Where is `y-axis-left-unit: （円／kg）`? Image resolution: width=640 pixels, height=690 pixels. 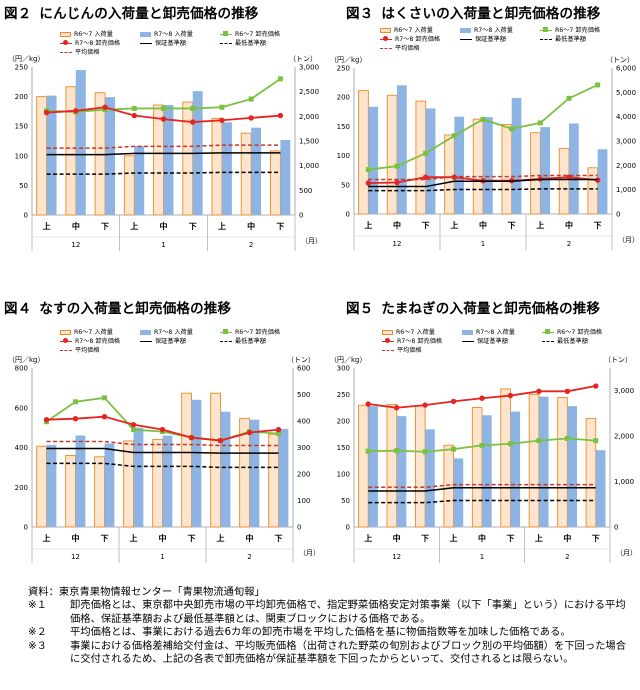 y-axis-left-unit: （円／kg） is located at coordinates (26, 360).